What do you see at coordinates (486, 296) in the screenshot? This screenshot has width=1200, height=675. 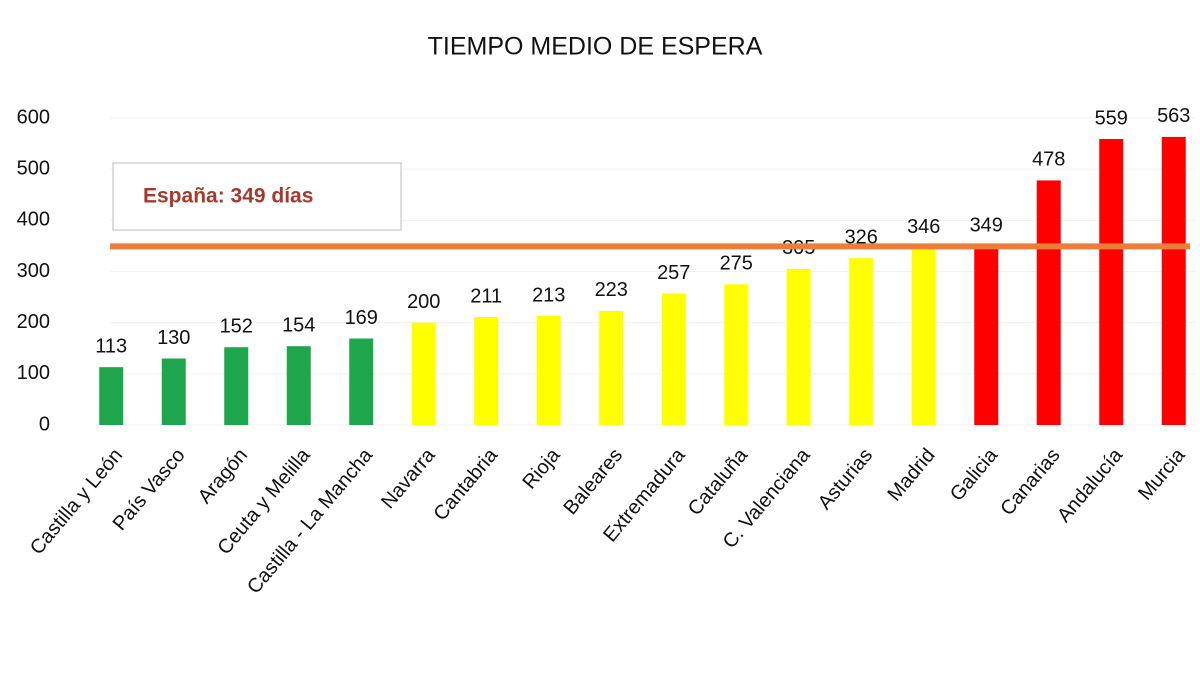 I see `value-label: 211` at bounding box center [486, 296].